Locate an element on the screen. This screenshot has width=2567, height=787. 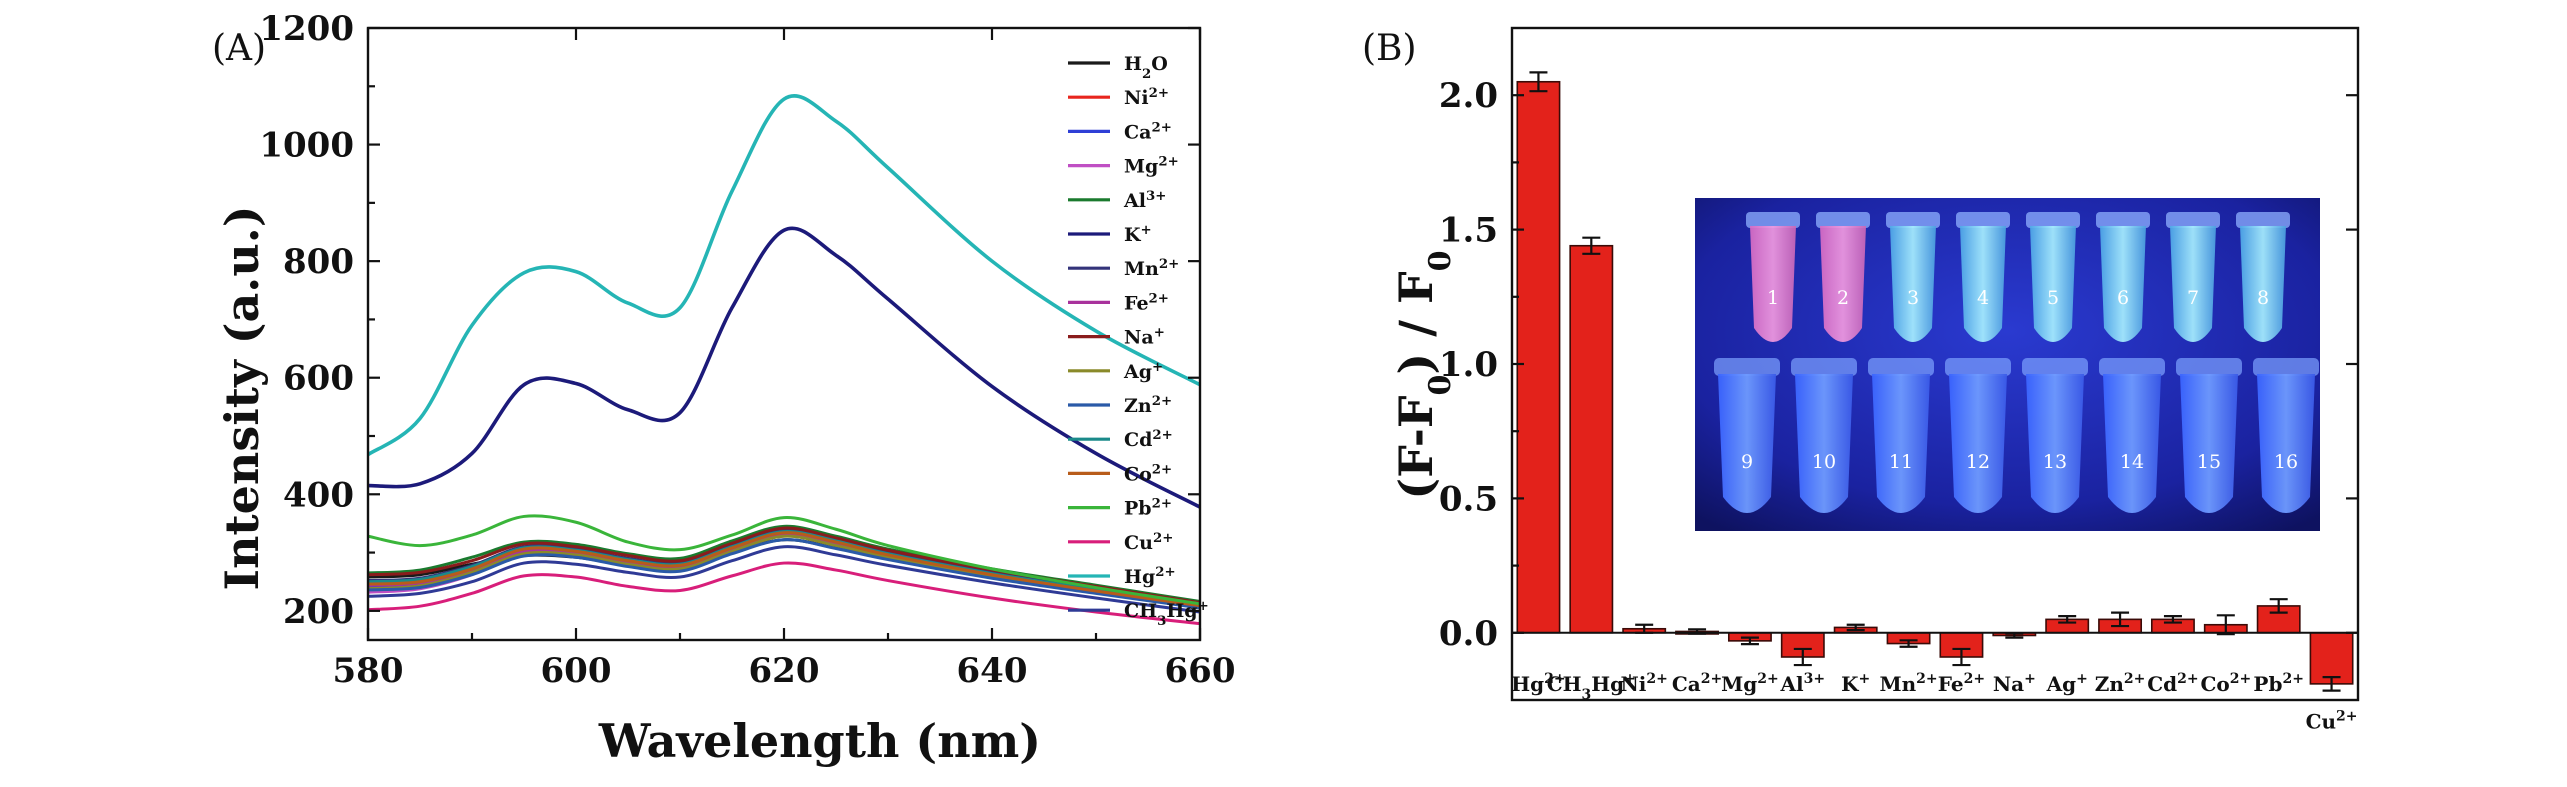
x-tick-label-a-0: 580 is located at coordinates (368, 671).